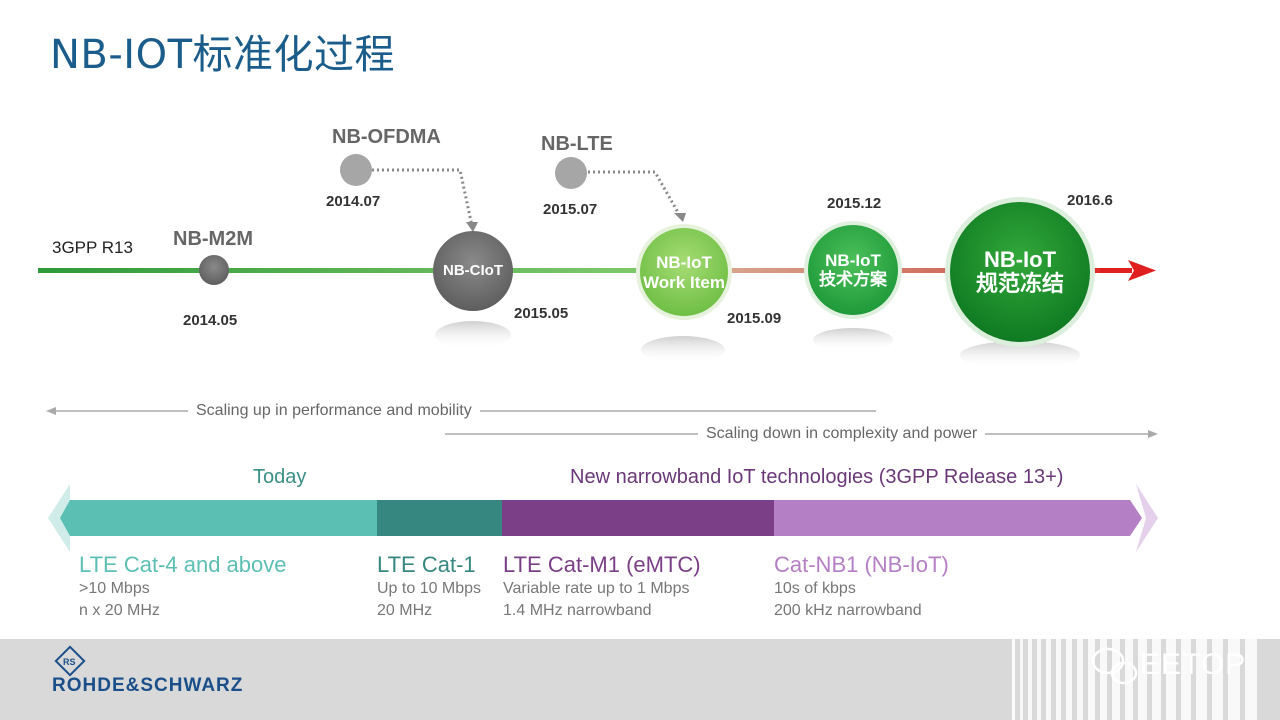 The image size is (1280, 720). Describe the element at coordinates (183, 564) in the screenshot. I see `tech-cat4-title: LTE Cat-4 and above` at that location.